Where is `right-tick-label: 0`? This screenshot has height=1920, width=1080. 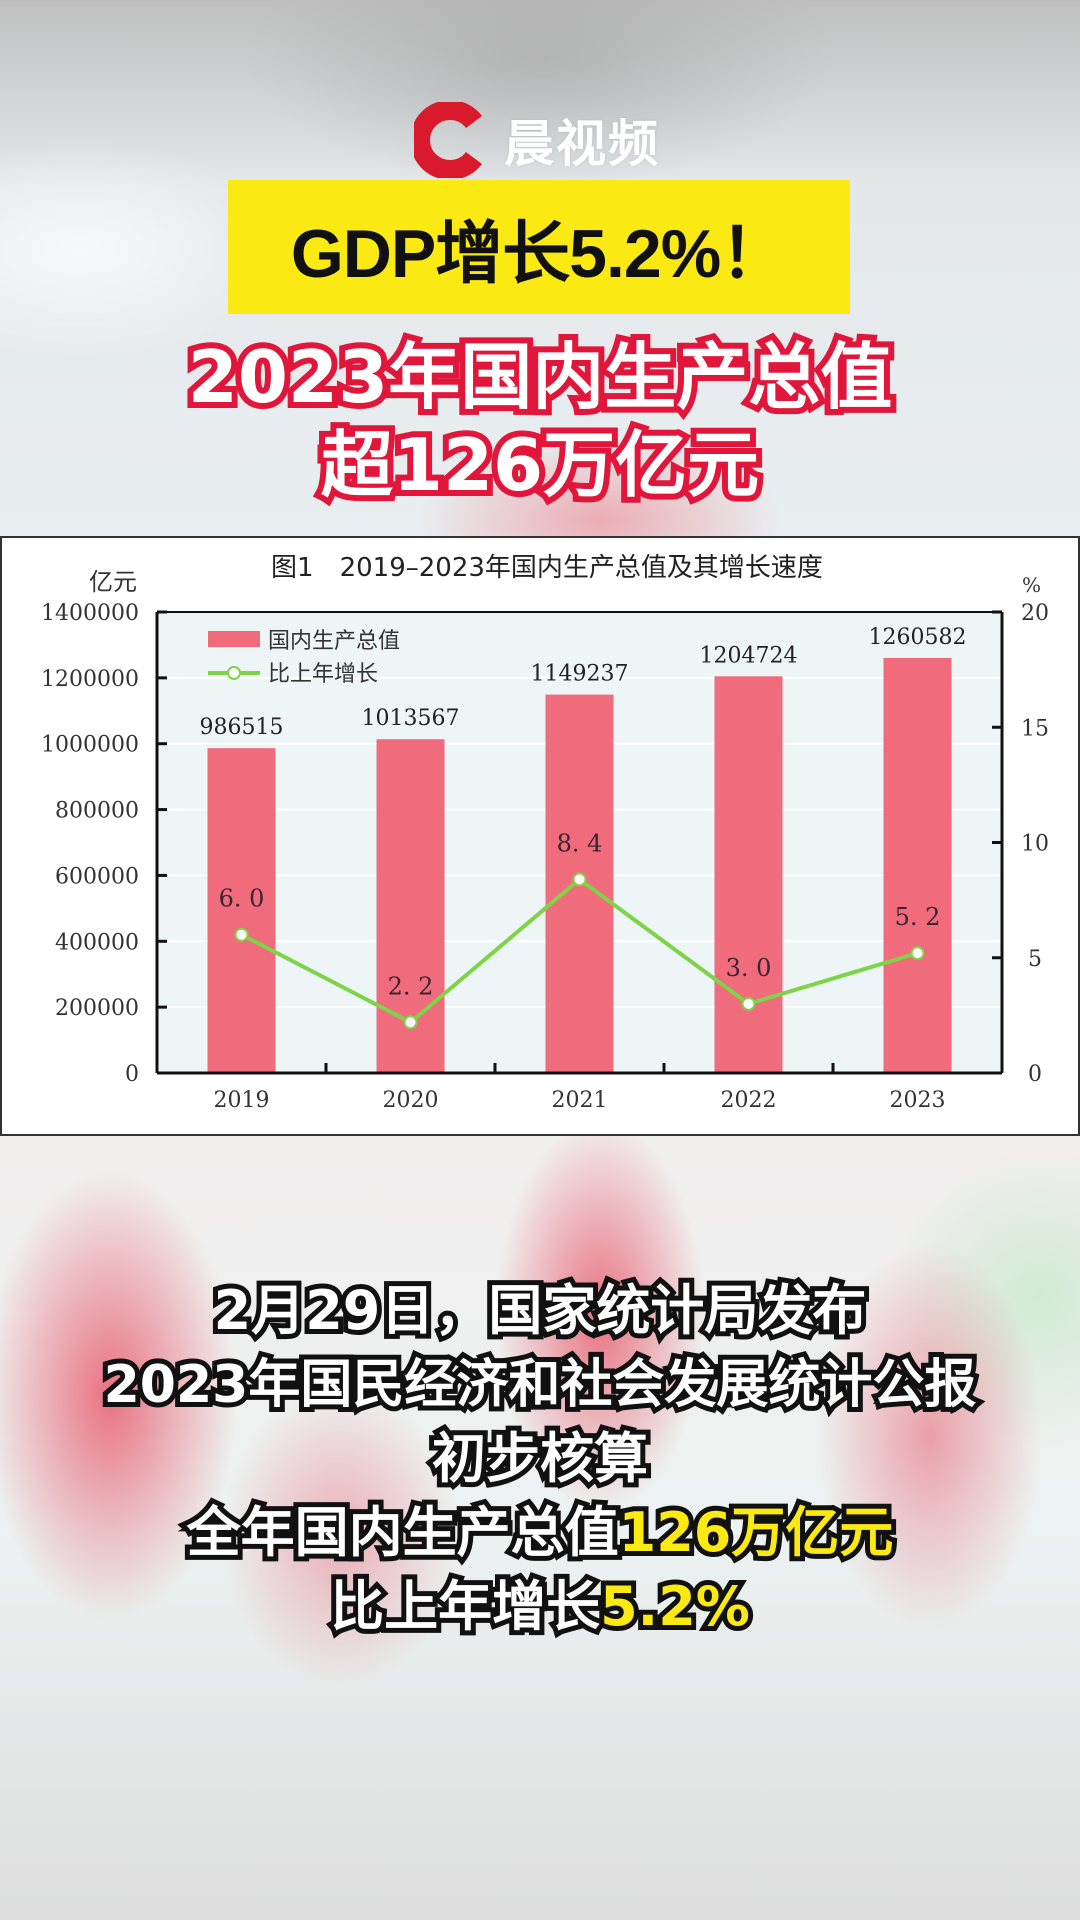 right-tick-label: 0 is located at coordinates (1035, 1074).